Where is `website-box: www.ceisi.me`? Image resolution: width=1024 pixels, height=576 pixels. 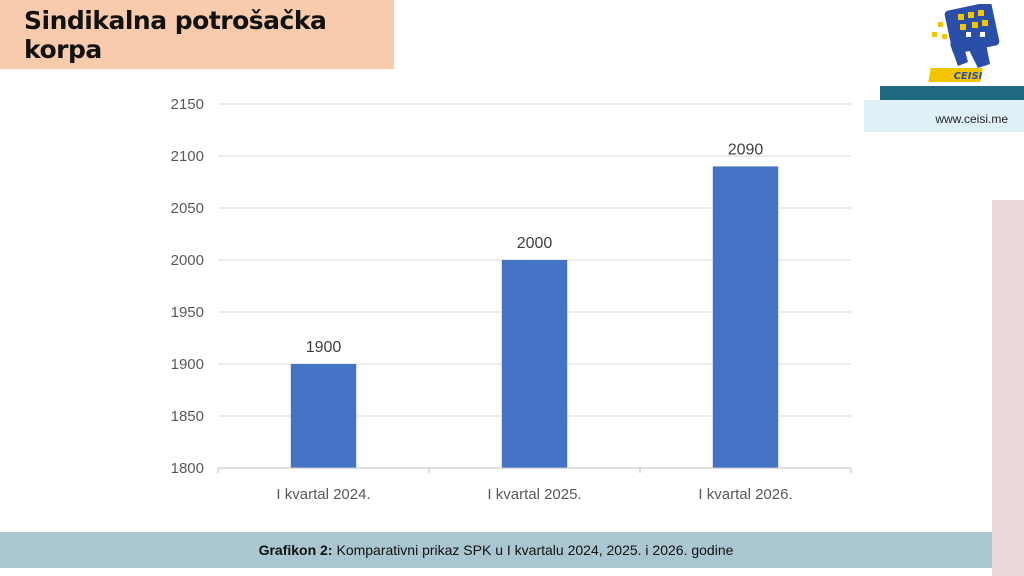 website-box: www.ceisi.me is located at coordinates (944, 116).